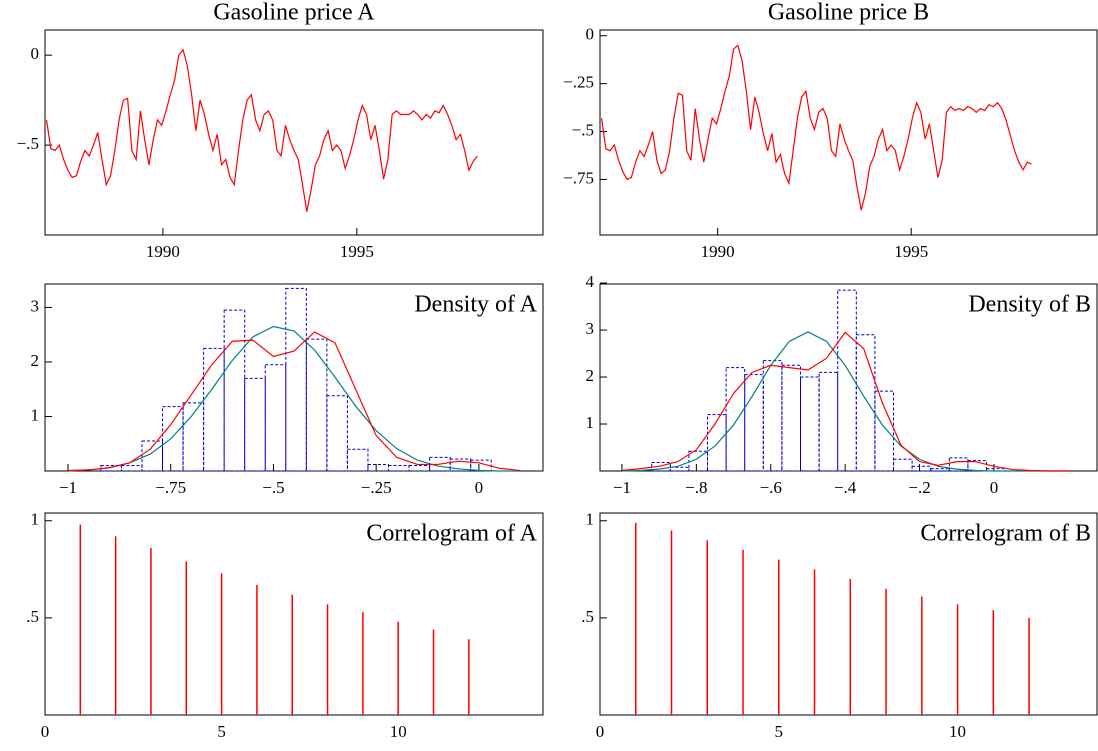 This screenshot has width=1098, height=751. What do you see at coordinates (475, 305) in the screenshot?
I see `panel-title: Density of A` at bounding box center [475, 305].